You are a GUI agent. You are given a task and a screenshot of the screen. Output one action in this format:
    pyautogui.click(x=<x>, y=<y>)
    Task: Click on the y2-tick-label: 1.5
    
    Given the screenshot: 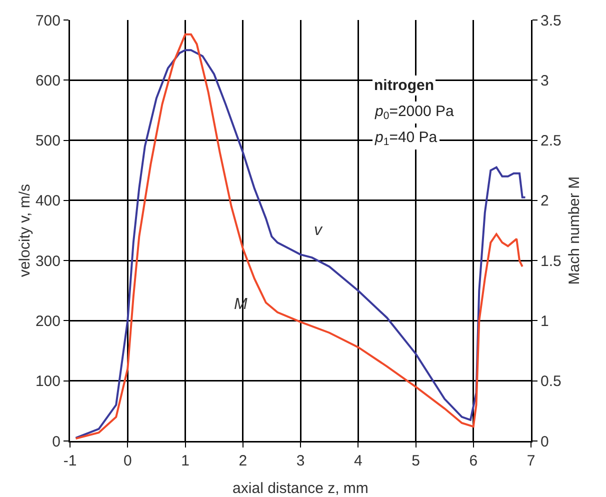 What is the action you would take?
    pyautogui.click(x=551, y=261)
    